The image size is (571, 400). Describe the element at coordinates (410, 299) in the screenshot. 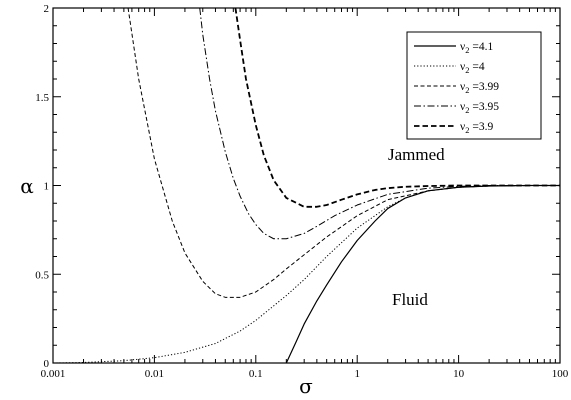

I see `annotation-fluid: Fluid` at that location.